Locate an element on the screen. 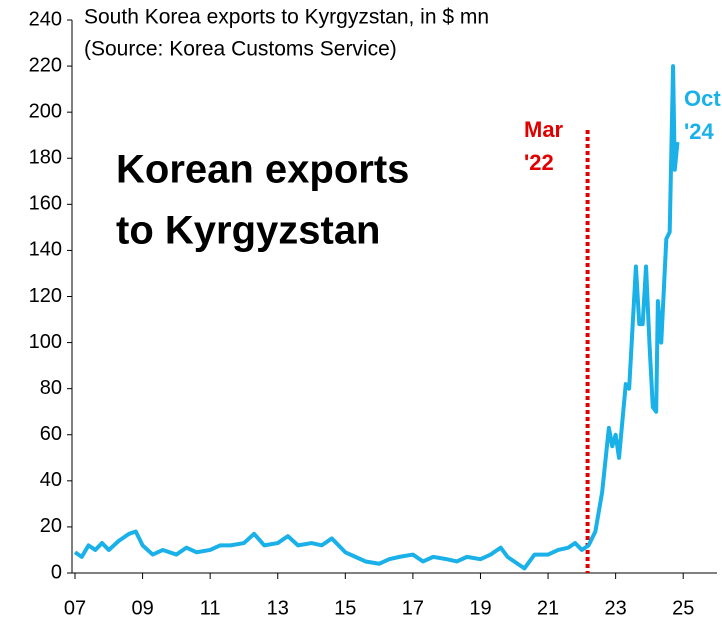 This screenshot has width=722, height=632. x-tick-label: 11 is located at coordinates (210, 608).